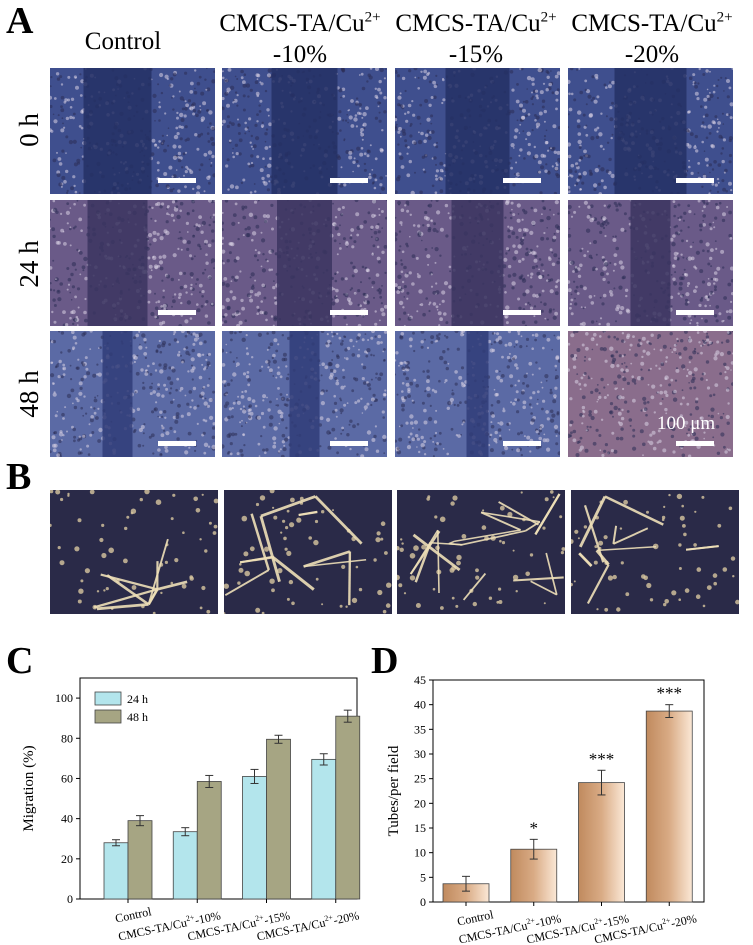  Describe the element at coordinates (300, 55) in the screenshot. I see `column-header-10-line2: -10%` at that location.